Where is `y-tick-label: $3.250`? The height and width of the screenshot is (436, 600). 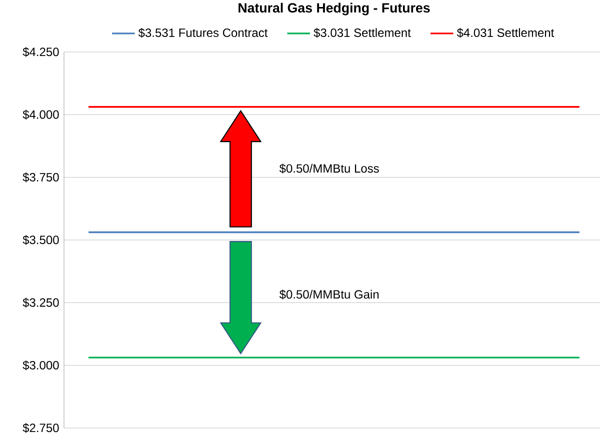
y-tick-label: $3.250 is located at coordinates (40, 303).